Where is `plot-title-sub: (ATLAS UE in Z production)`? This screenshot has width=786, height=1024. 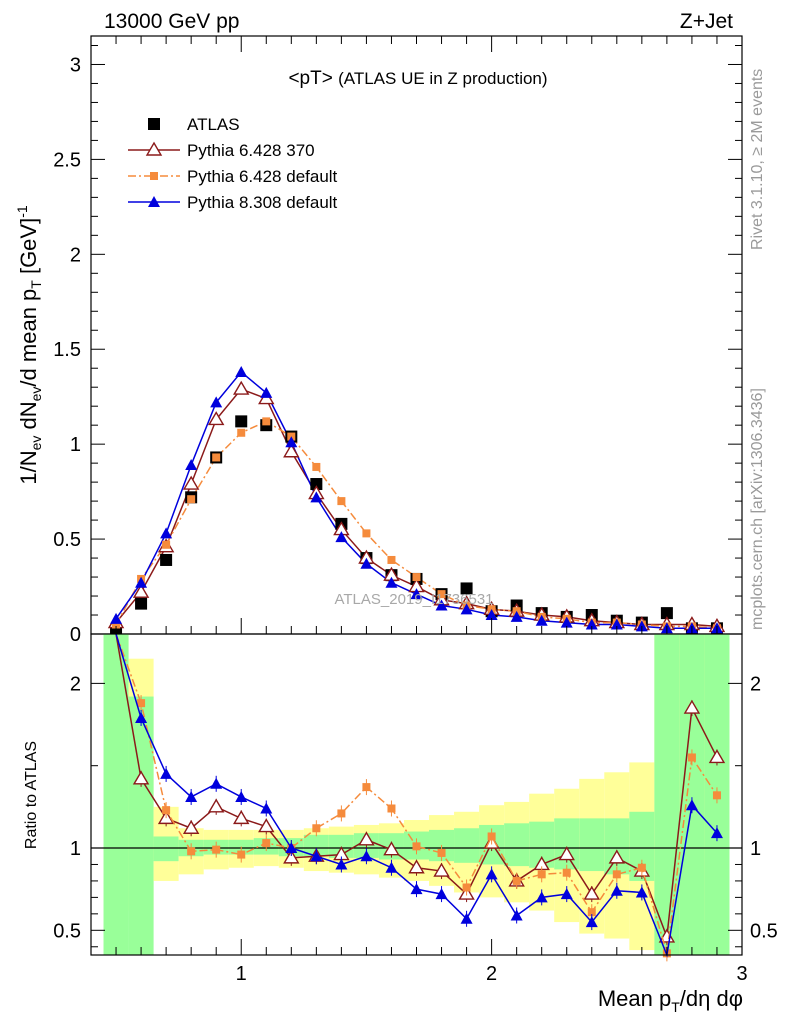 plot-title-sub: (ATLAS UE in Z production) is located at coordinates (442, 78).